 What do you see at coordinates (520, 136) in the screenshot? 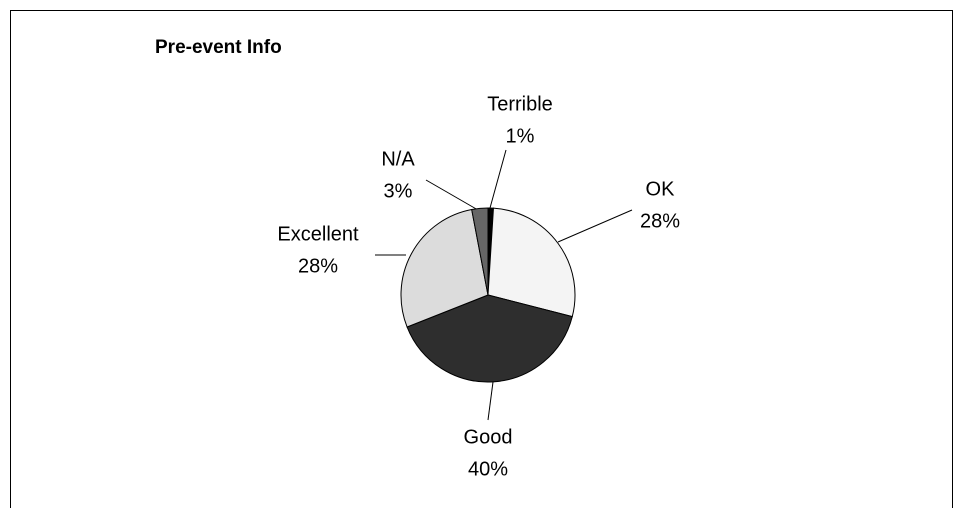
I see `slice-value-label: 1%` at bounding box center [520, 136].